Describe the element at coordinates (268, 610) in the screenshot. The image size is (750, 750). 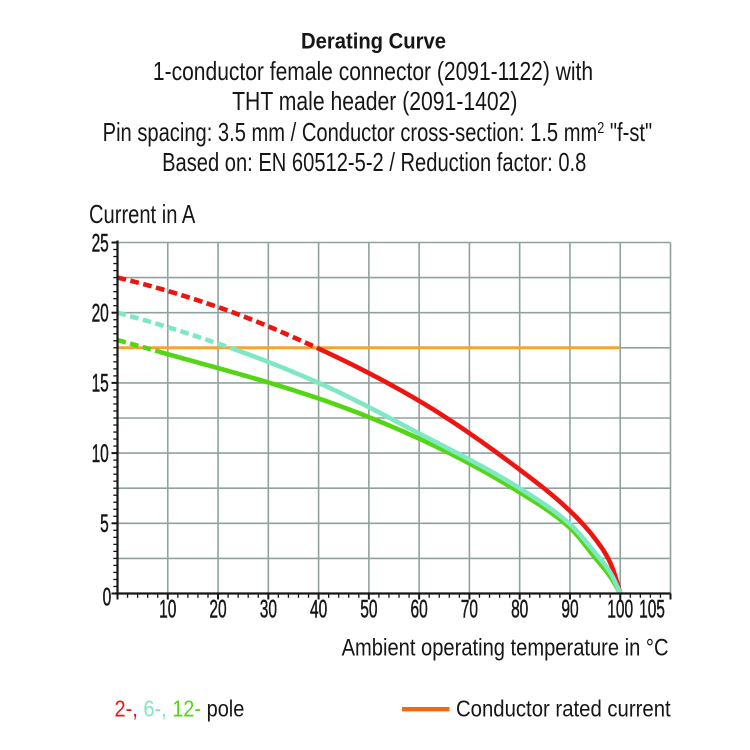
I see `svg-text: 30` at that location.